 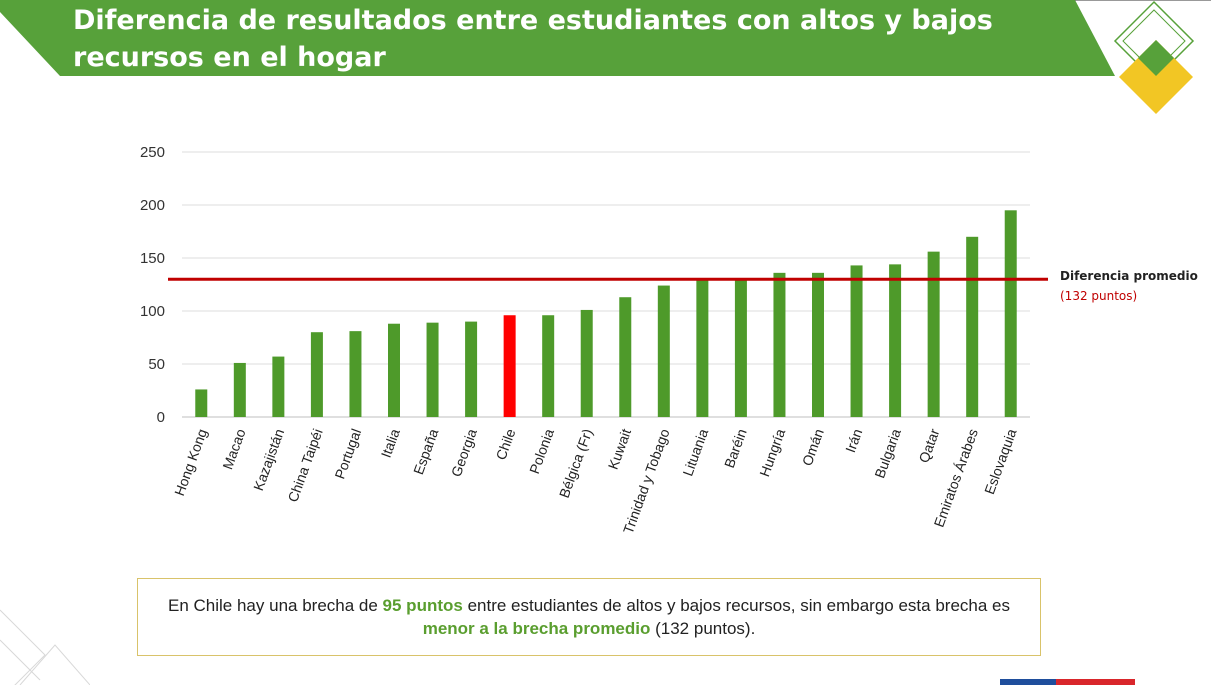 What do you see at coordinates (425, 451) in the screenshot?
I see `x-tick-label: España` at bounding box center [425, 451].